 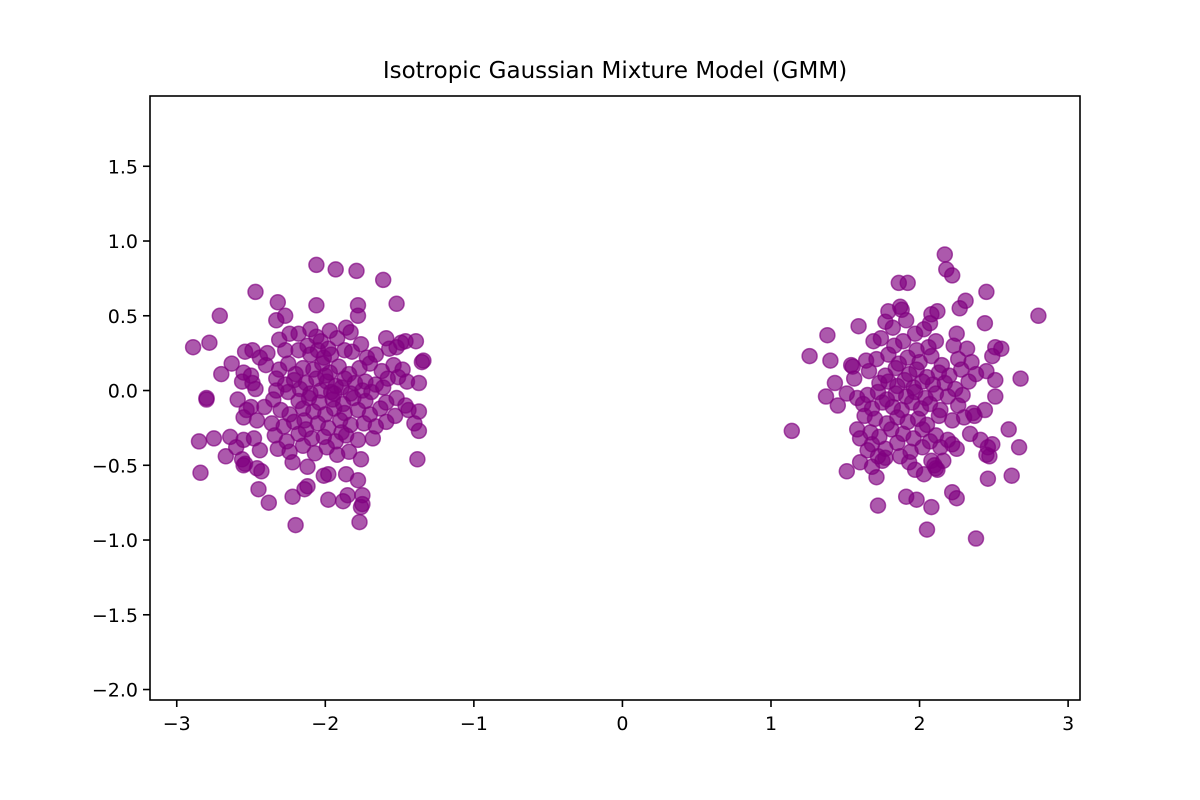 I want to click on y-tick-label: 0.5, so click(x=123, y=317).